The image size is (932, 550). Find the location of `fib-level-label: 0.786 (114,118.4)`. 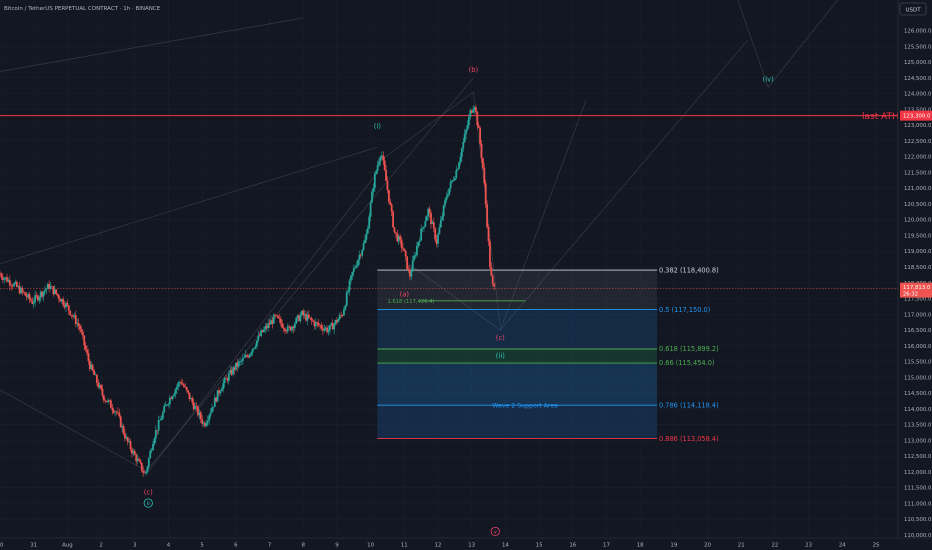

fib-level-label: 0.786 (114,118.4) is located at coordinates (689, 405).